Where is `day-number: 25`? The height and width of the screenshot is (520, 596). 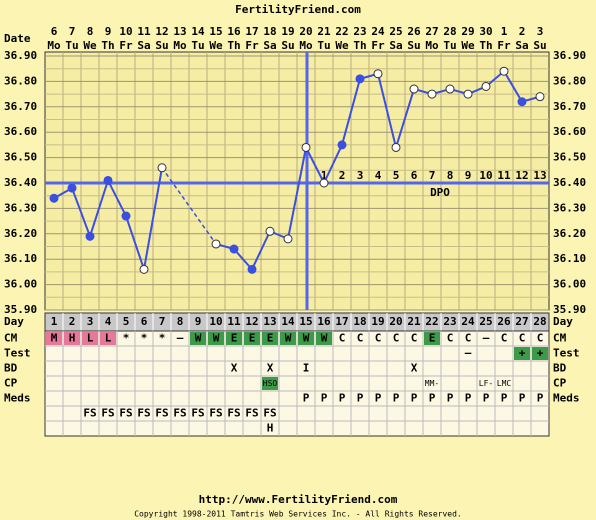
day-number: 25 is located at coordinates (485, 321).